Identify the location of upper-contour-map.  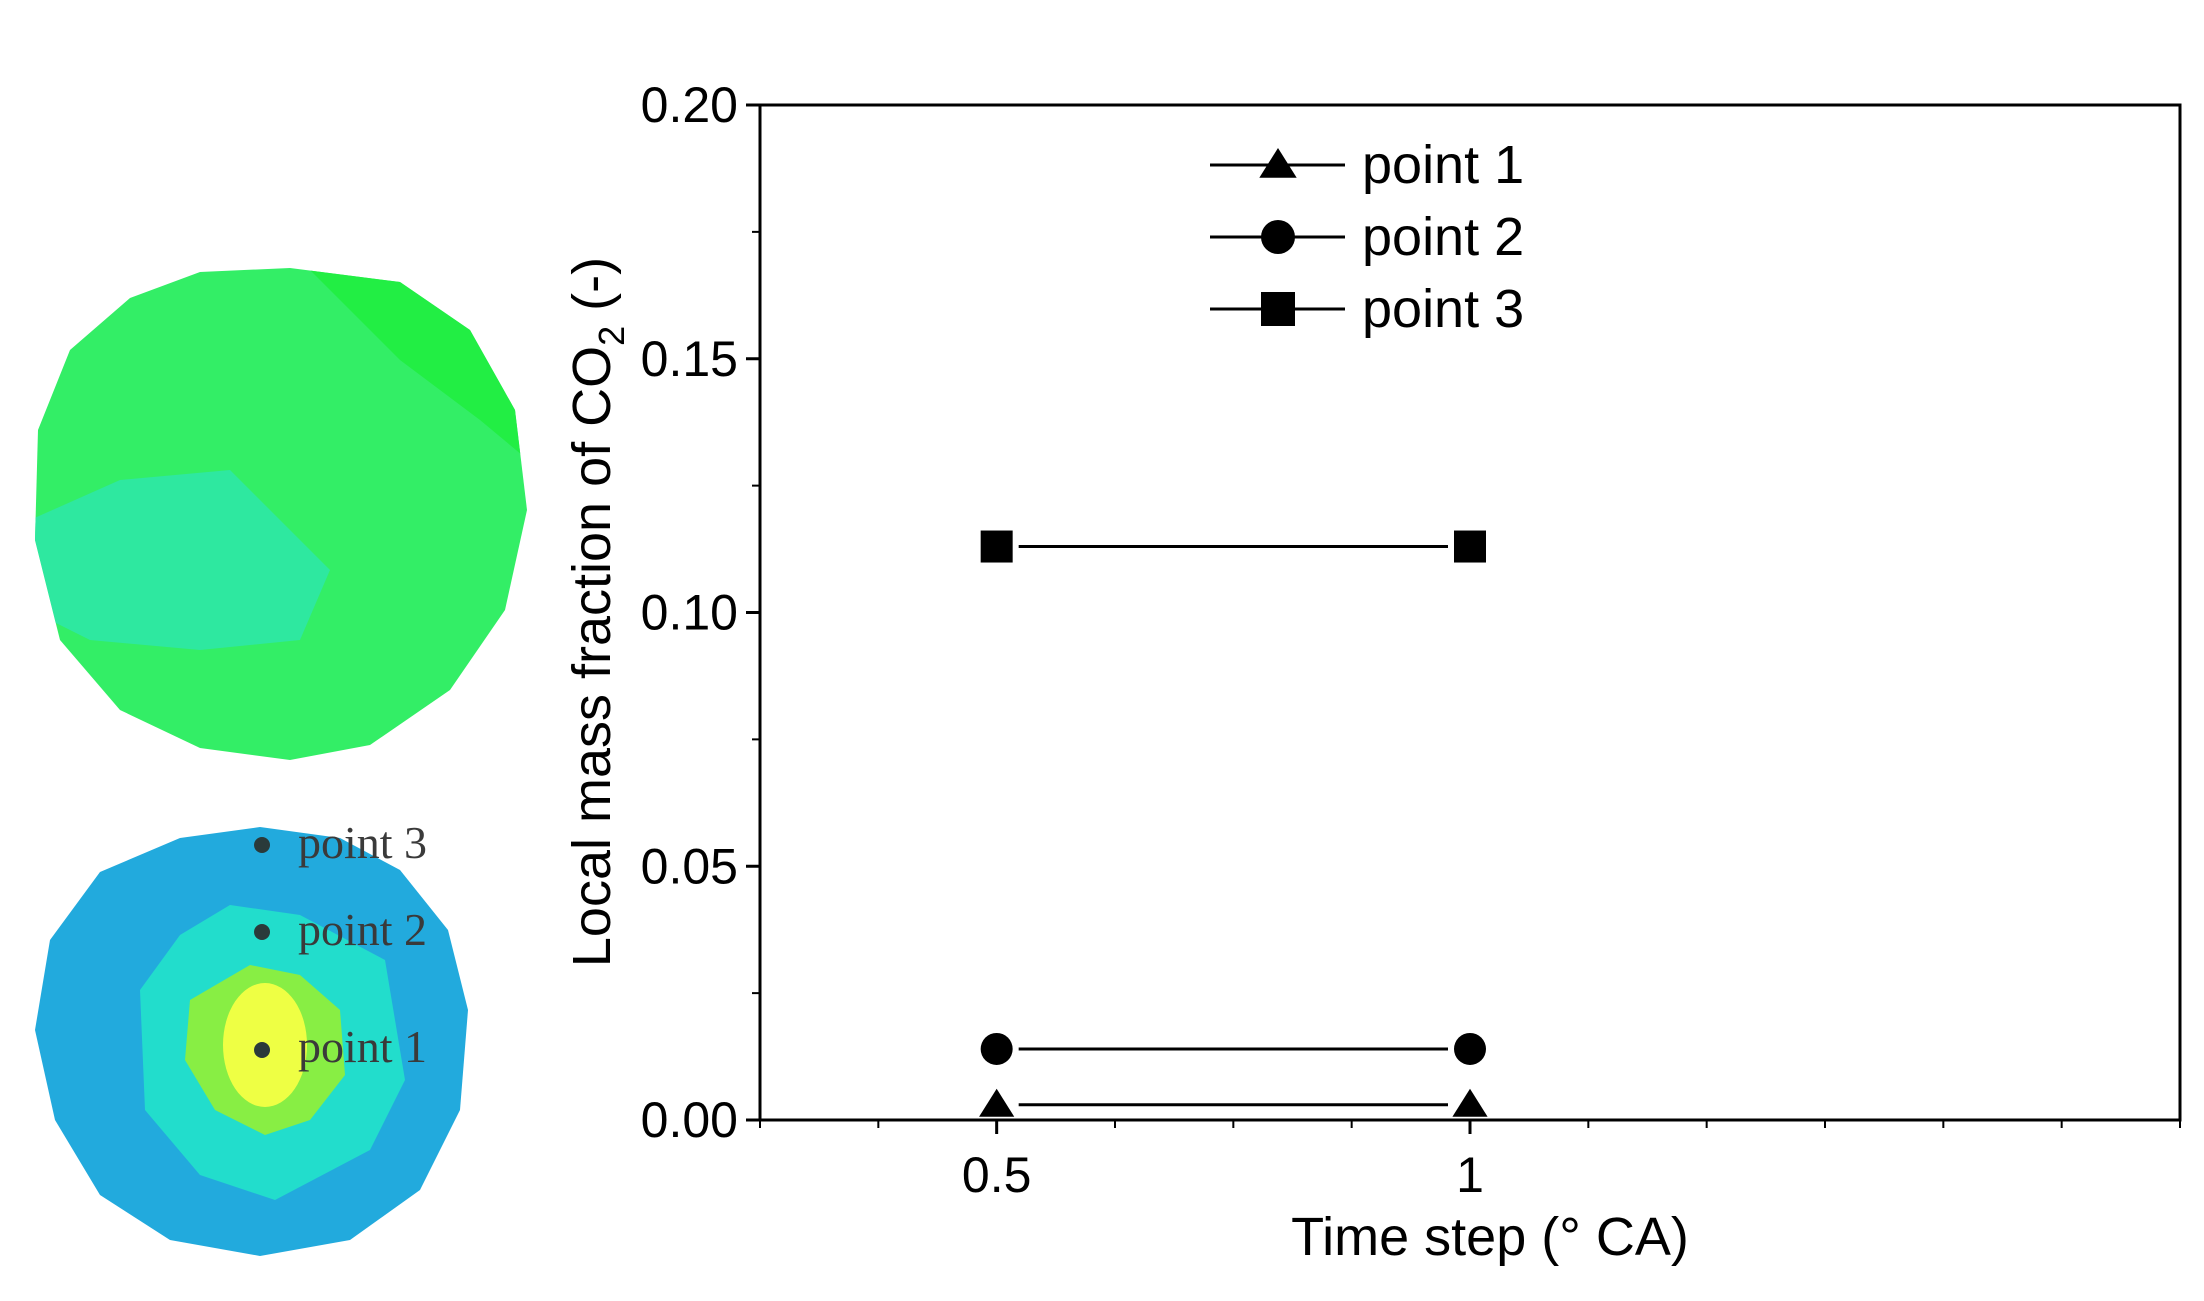
(281, 514).